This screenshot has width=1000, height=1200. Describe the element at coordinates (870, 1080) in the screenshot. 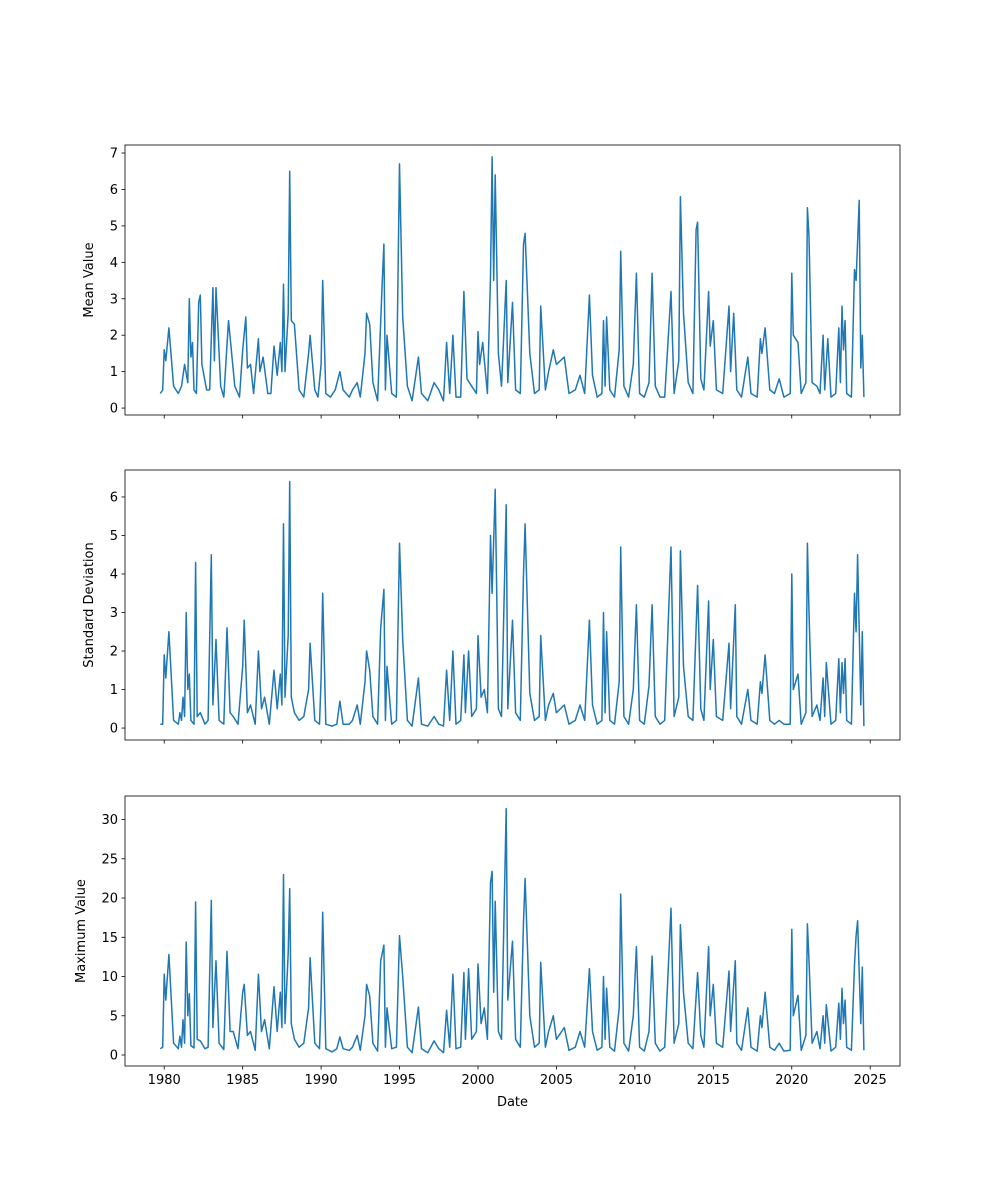

I see `x-tick-label: 2025` at that location.